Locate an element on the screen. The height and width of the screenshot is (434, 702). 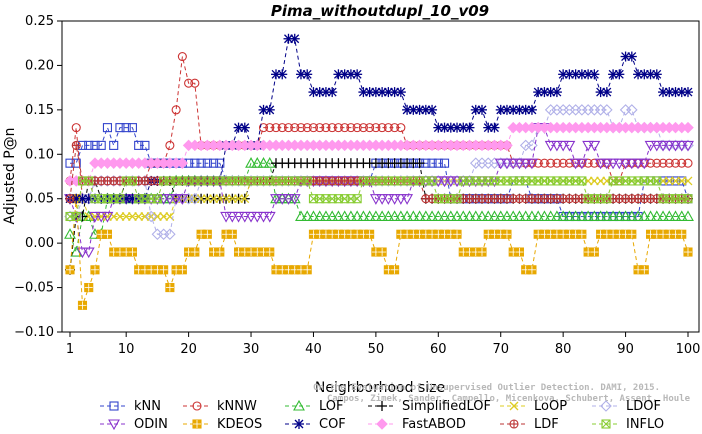
y-tick-label: 0.05 is located at coordinates (39, 199).